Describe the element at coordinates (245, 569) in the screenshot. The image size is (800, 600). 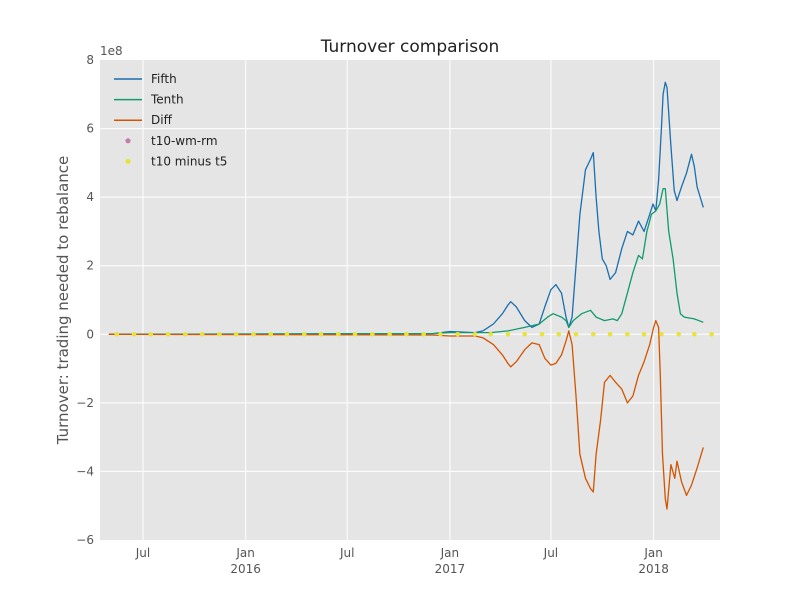
I see `x-tick-year-label: 2016` at that location.